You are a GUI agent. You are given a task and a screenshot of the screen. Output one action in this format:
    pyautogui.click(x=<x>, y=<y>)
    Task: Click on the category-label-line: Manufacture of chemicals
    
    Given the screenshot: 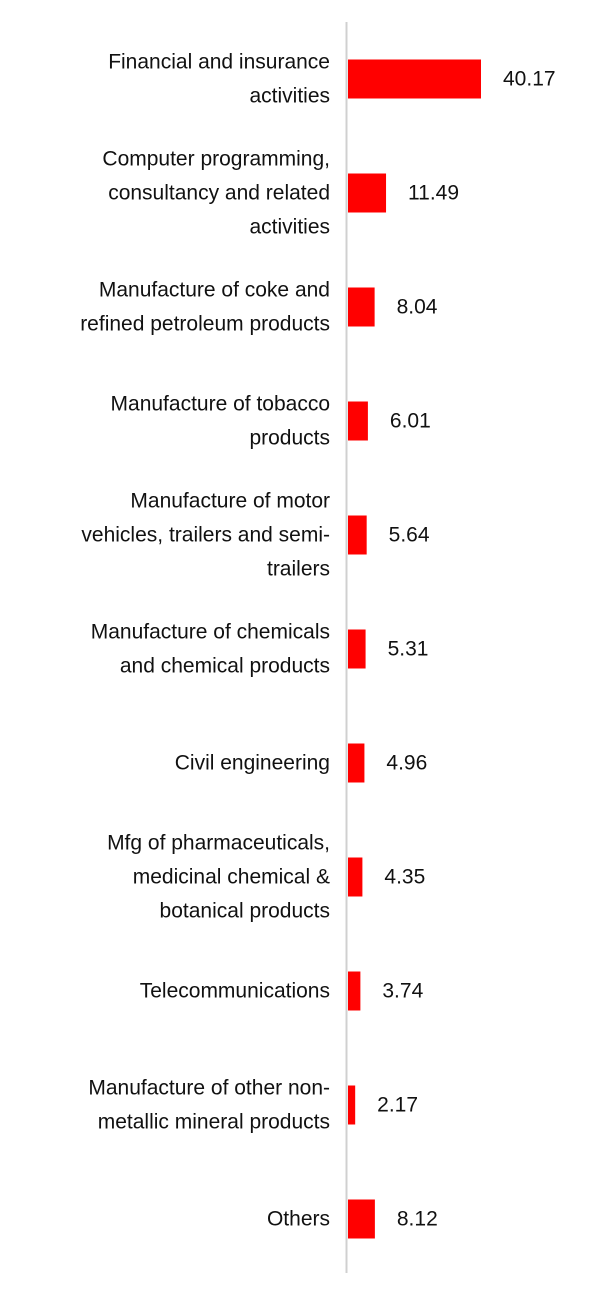 What is the action you would take?
    pyautogui.click(x=210, y=632)
    